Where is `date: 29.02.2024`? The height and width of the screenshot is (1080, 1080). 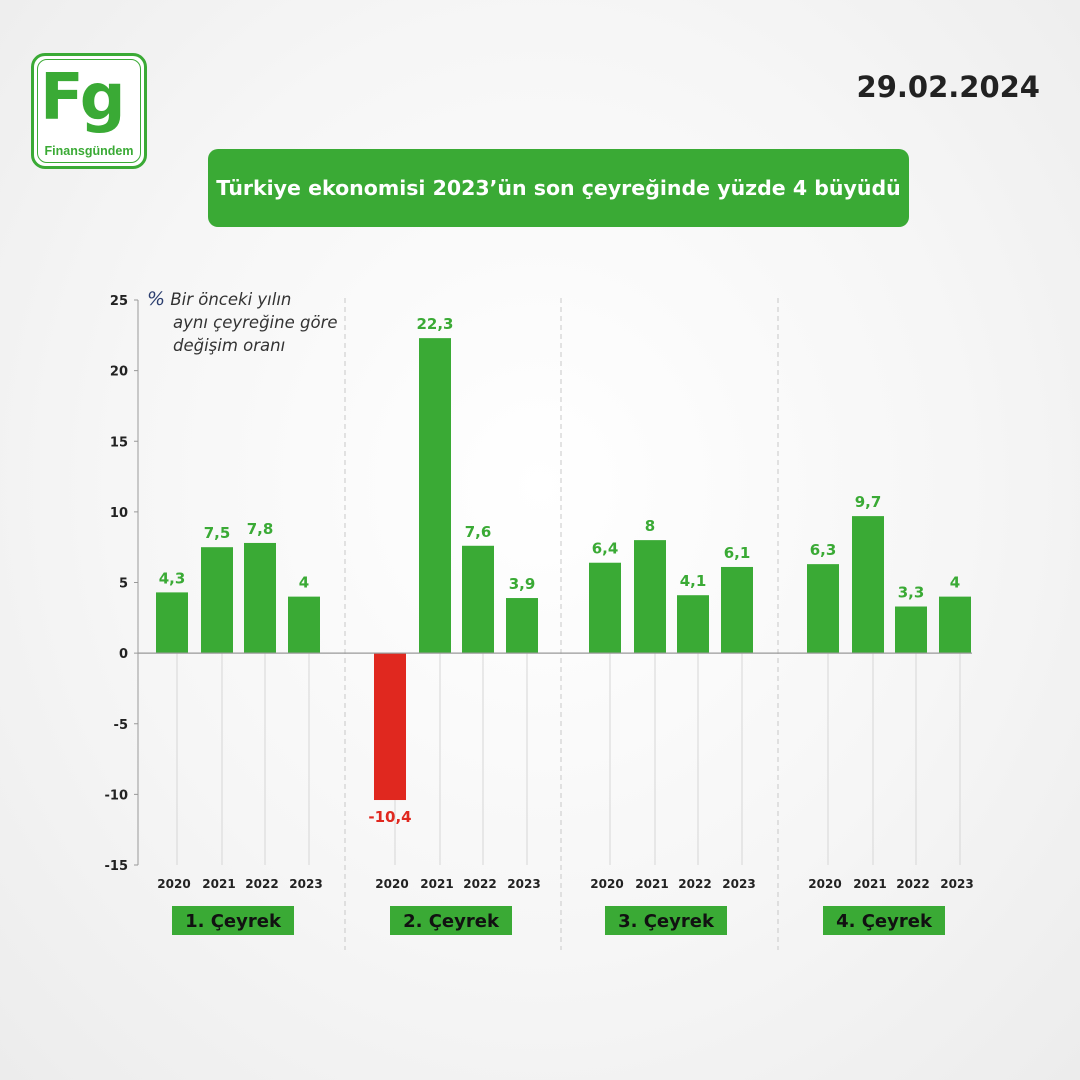 date: 29.02.2024 is located at coordinates (948, 87).